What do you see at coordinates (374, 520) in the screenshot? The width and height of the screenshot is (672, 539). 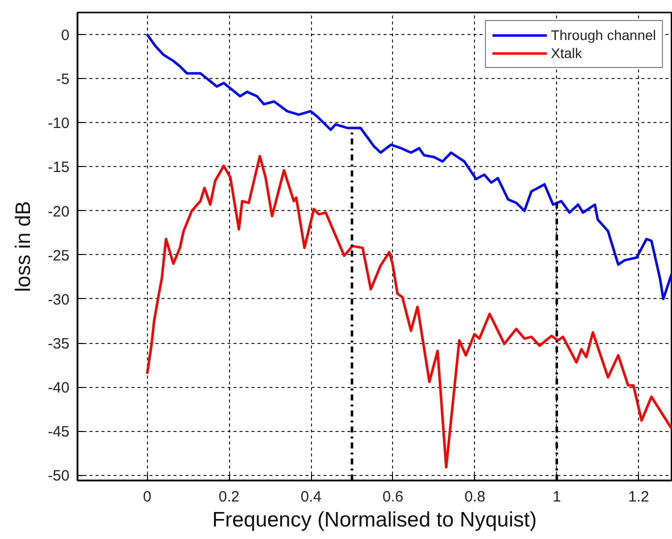 I see `x-axis-title: Frequency (Normalised to Nyquist)` at bounding box center [374, 520].